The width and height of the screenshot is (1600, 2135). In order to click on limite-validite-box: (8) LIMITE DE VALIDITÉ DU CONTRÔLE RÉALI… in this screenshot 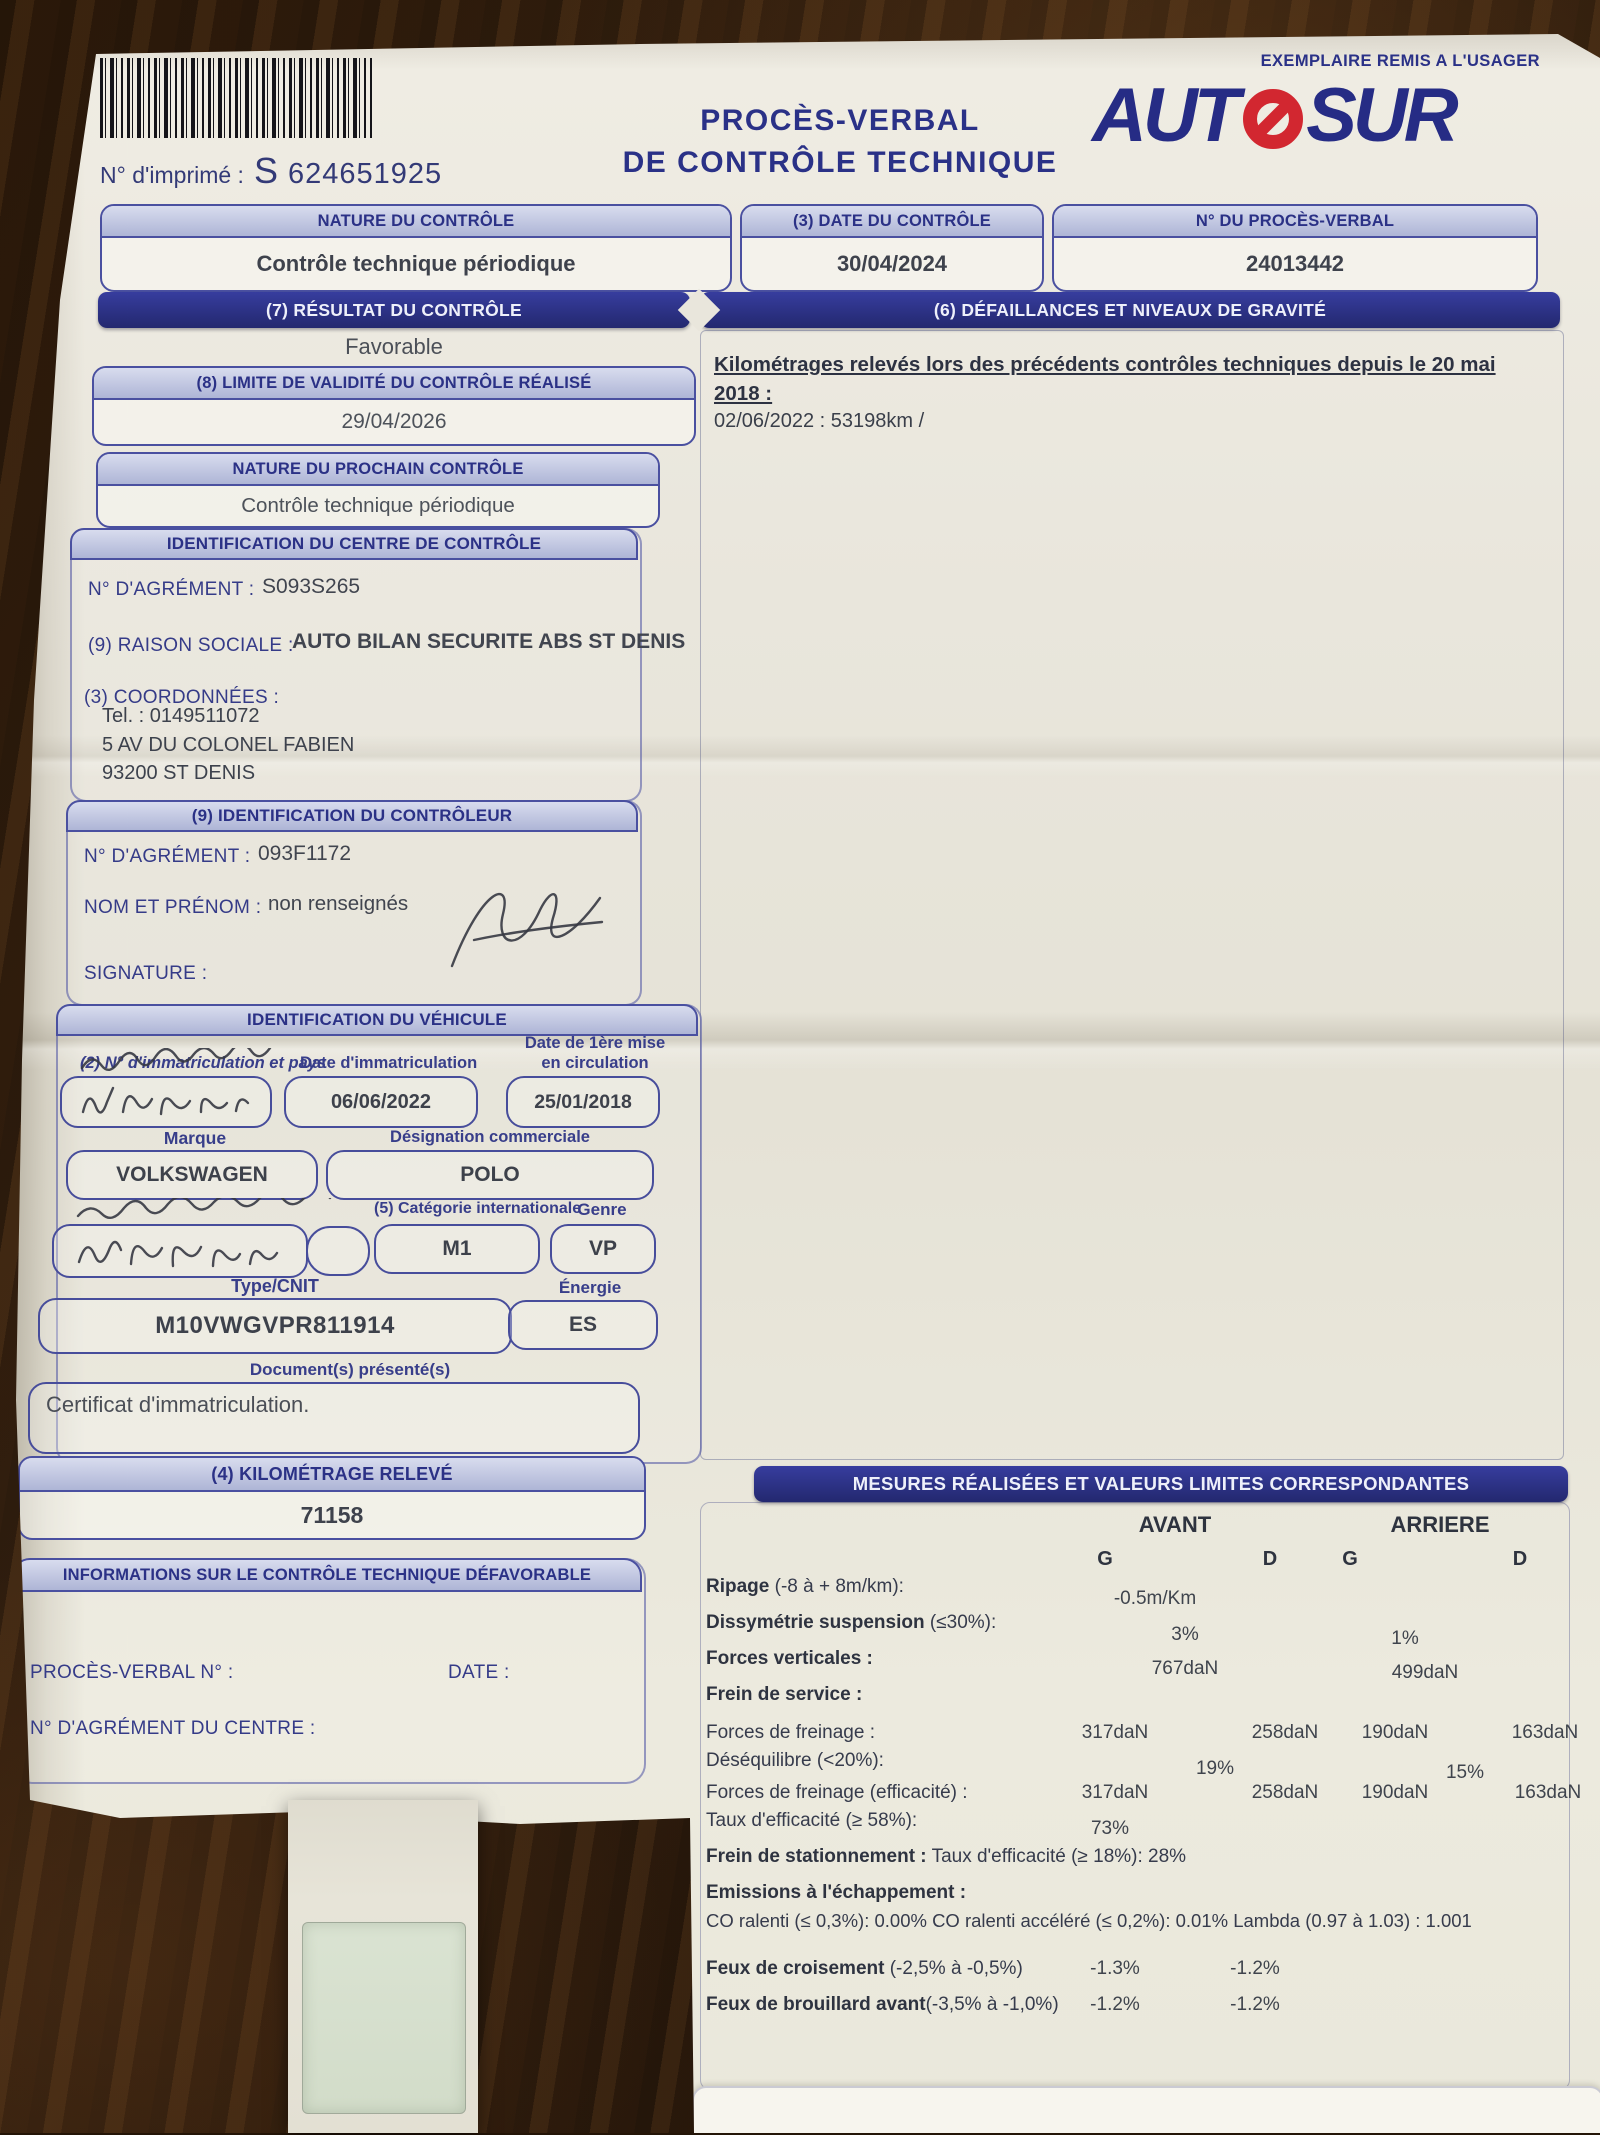, I will do `click(394, 406)`.